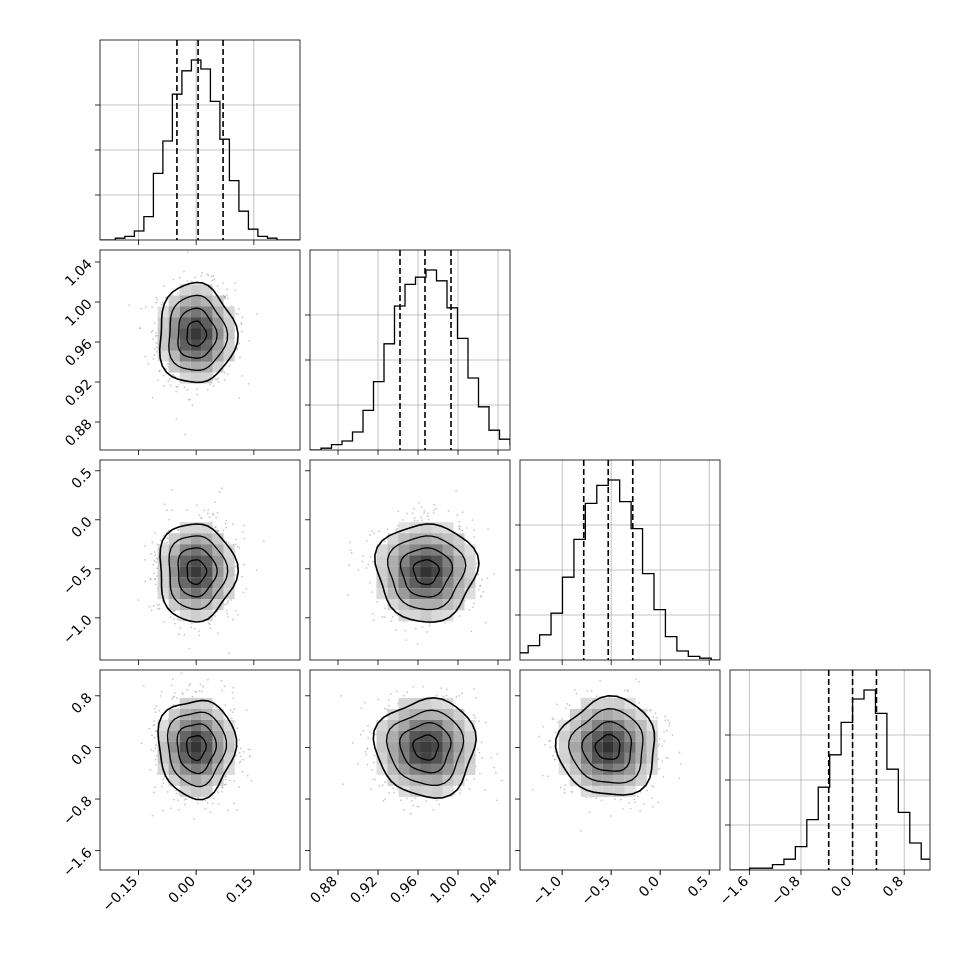  What do you see at coordinates (180, 562) in the screenshot?
I see `panel-2-0: −1.0 −0.5 0.0 0.5` at bounding box center [180, 562].